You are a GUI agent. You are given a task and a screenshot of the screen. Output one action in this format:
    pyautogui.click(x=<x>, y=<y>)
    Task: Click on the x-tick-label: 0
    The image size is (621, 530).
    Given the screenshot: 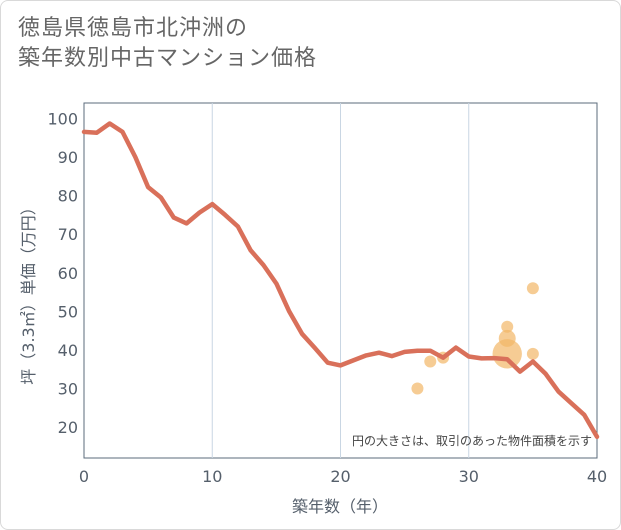 What is the action you would take?
    pyautogui.click(x=84, y=476)
    